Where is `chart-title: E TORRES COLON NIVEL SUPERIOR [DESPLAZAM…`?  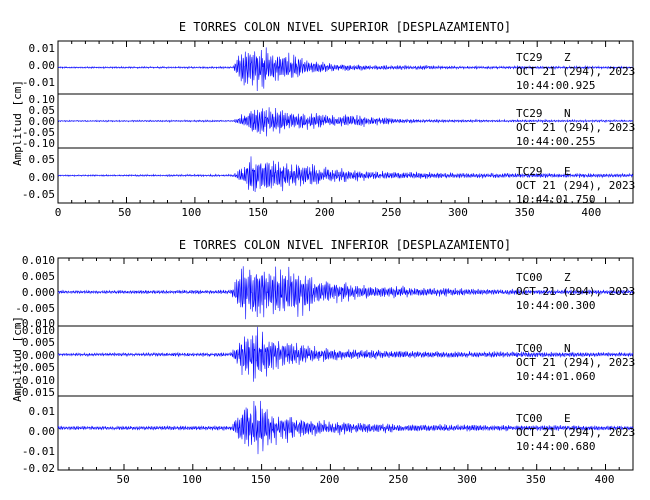 chart-title: E TORRES COLON NIVEL SUPERIOR [DESPLAZAM… is located at coordinates (345, 27).